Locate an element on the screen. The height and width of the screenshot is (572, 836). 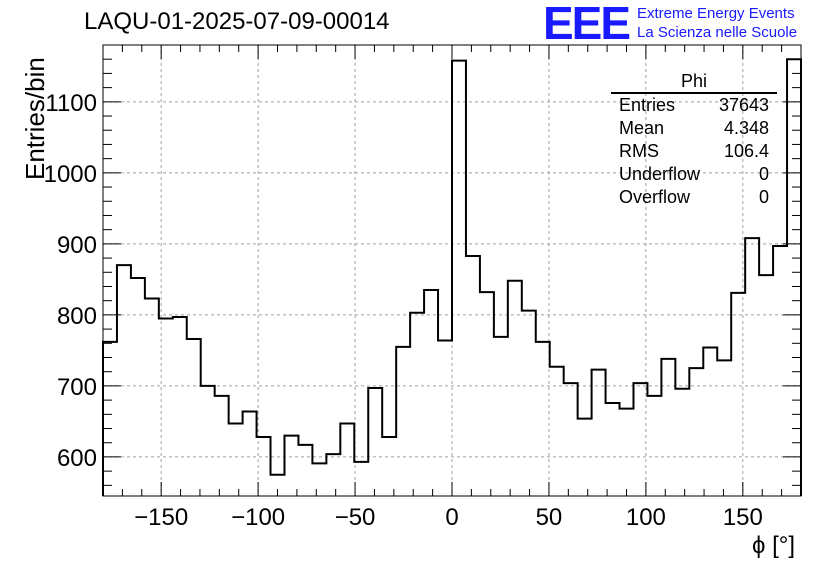
stats-label: Mean is located at coordinates (642, 128).